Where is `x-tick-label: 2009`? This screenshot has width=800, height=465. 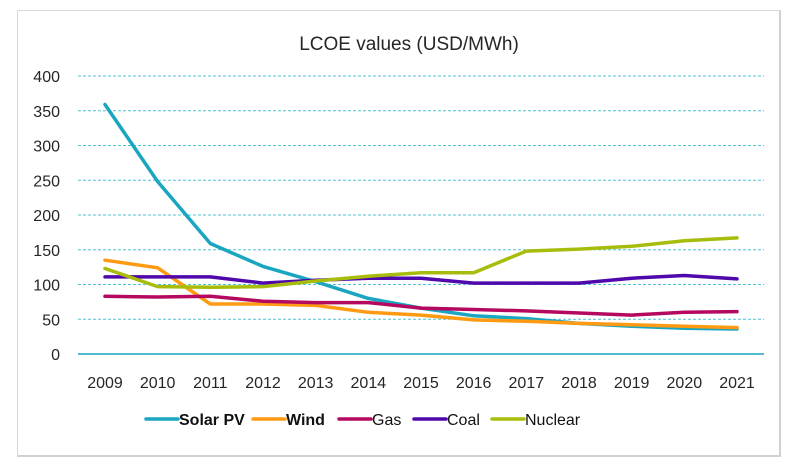
x-tick-label: 2009 is located at coordinates (105, 383).